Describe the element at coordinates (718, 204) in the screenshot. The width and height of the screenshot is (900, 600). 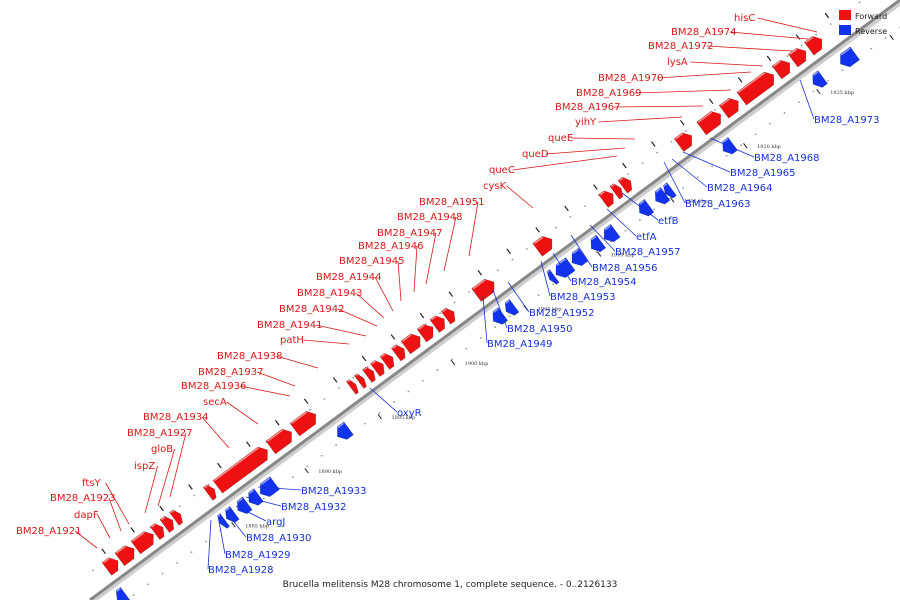
I see `reverse-gene-label: BM28_A1963` at that location.